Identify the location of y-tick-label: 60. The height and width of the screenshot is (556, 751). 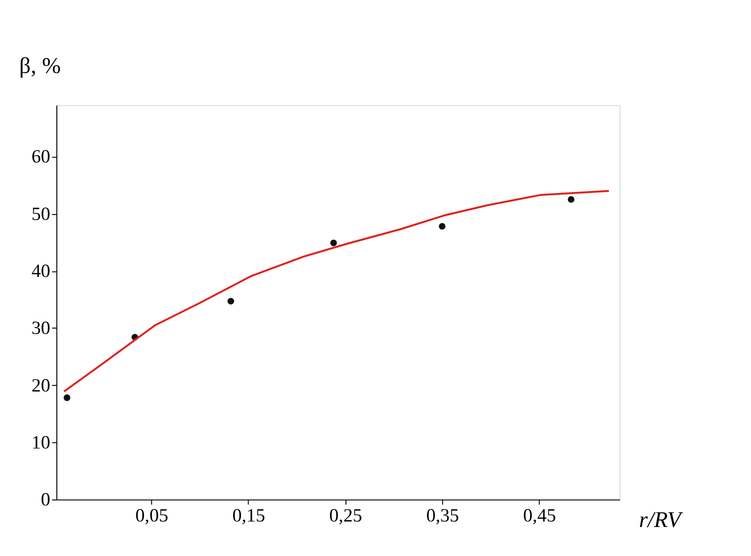
(40, 157).